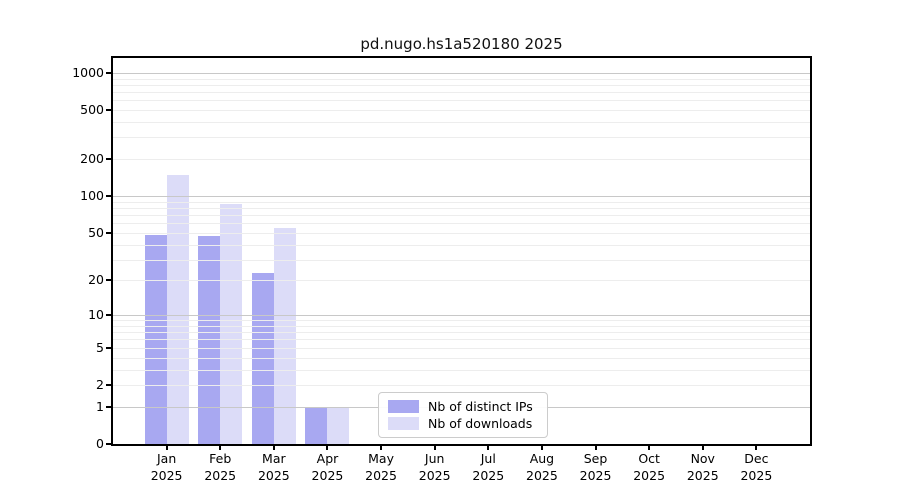 Image resolution: width=900 pixels, height=500 pixels. Describe the element at coordinates (96, 280) in the screenshot. I see `y-tick-label: 20` at that location.